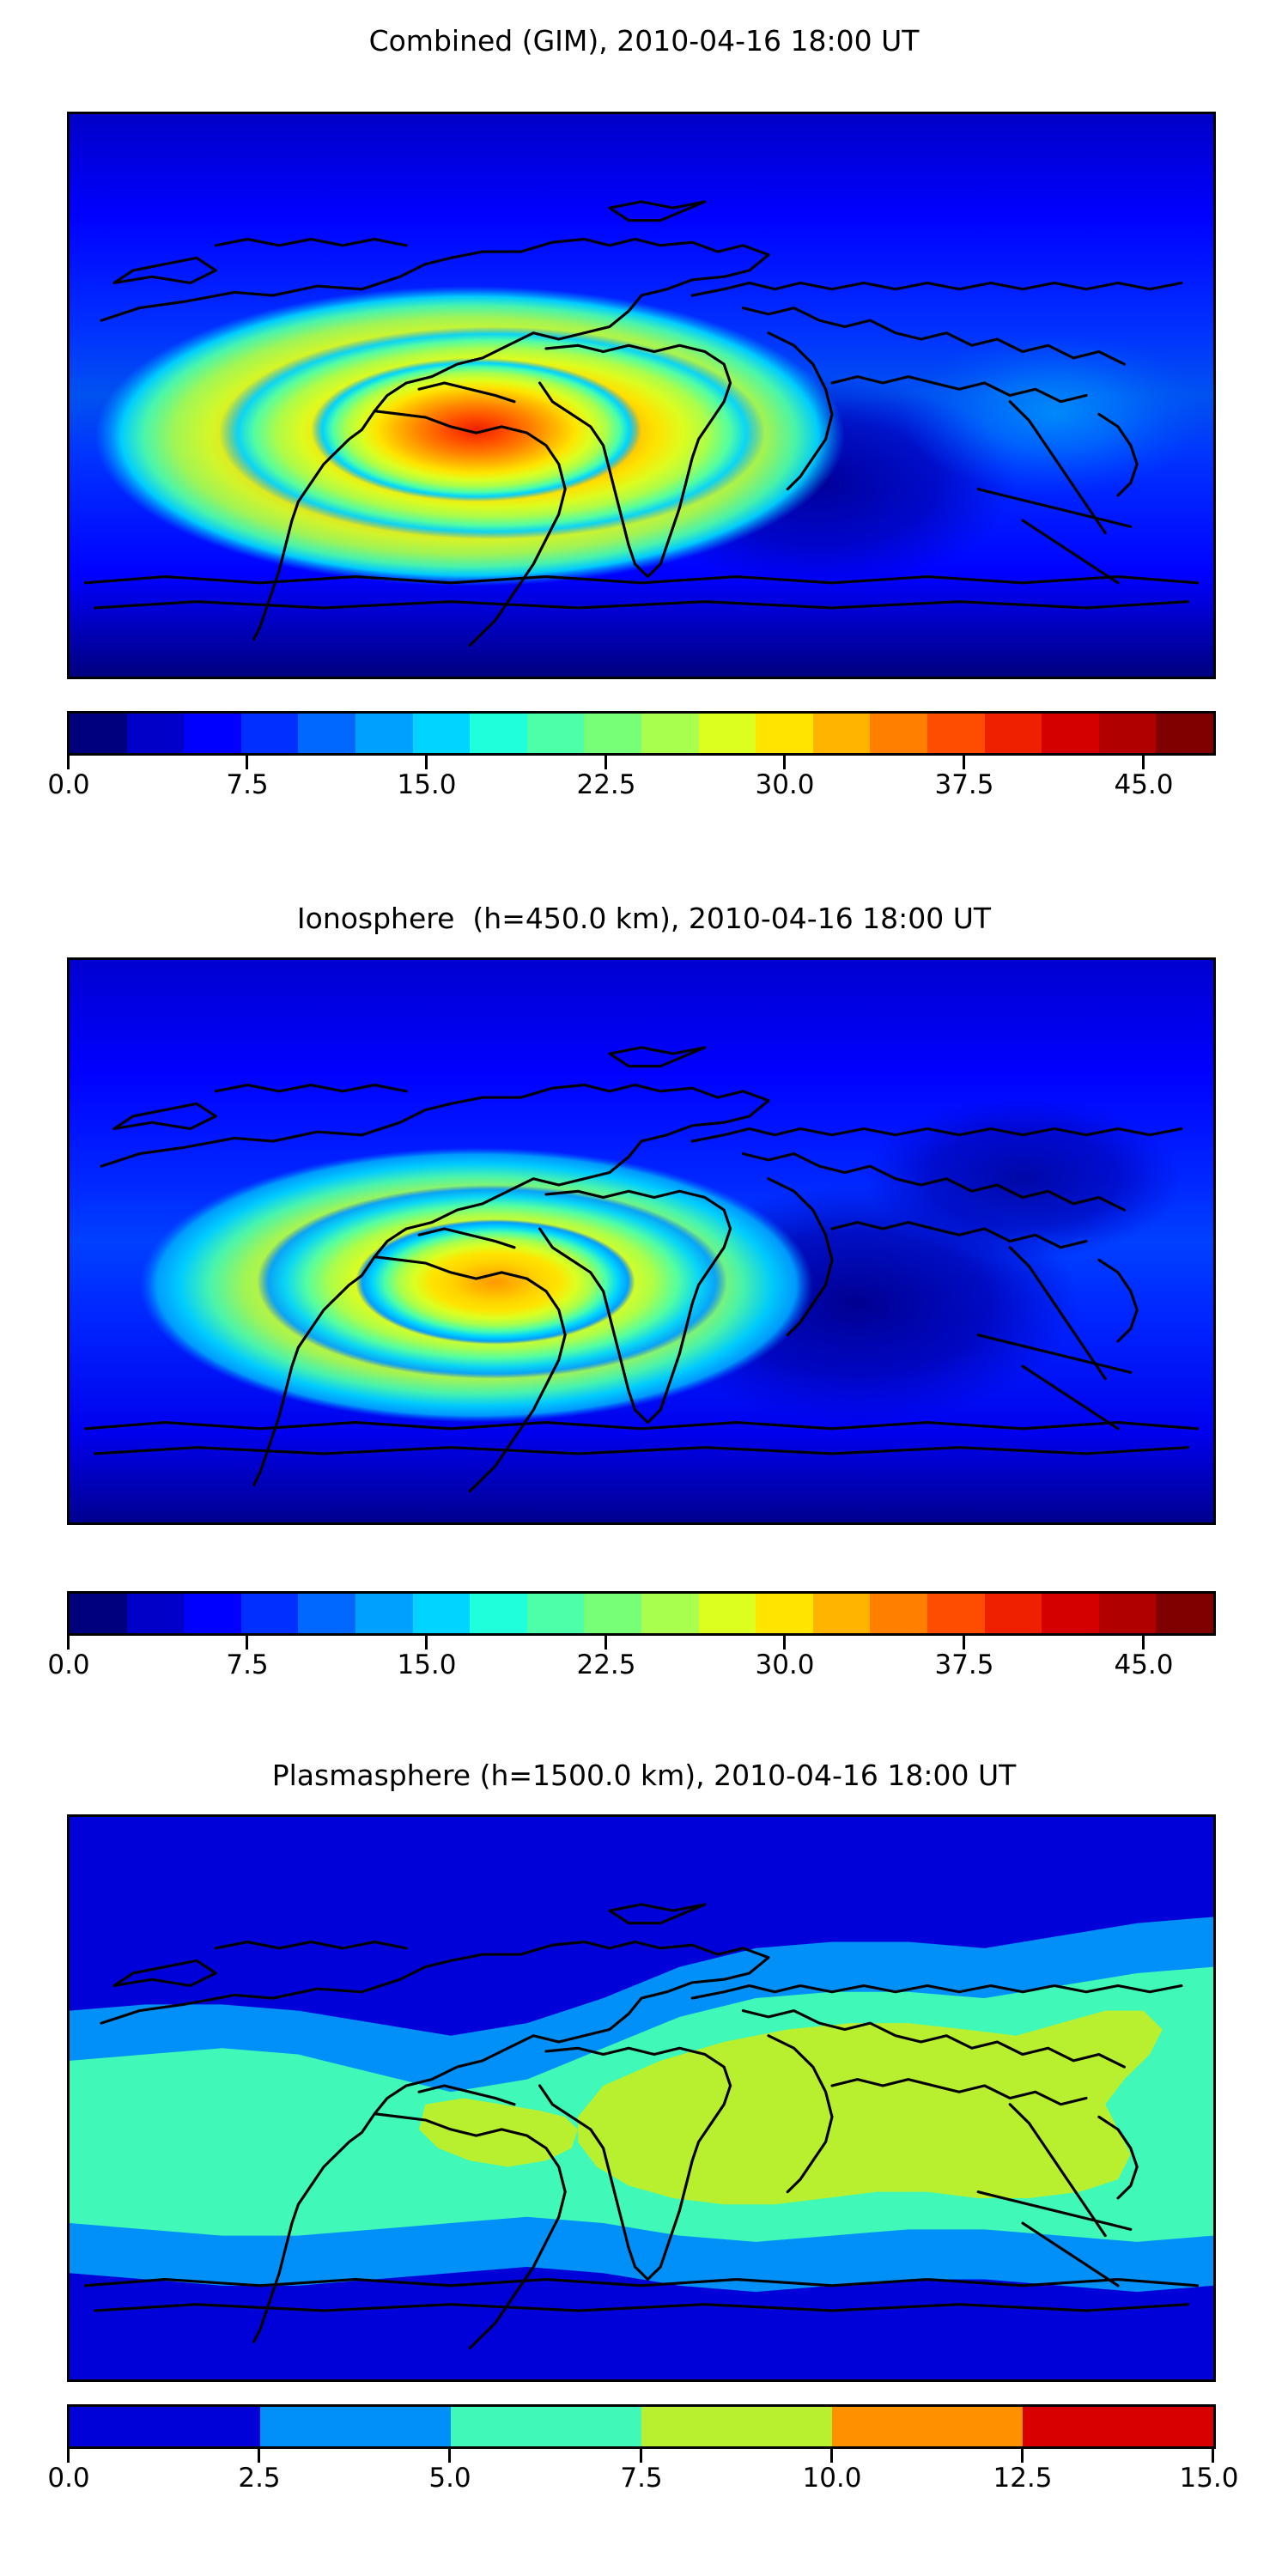 This screenshot has height=2576, width=1288. What do you see at coordinates (606, 1664) in the screenshot?
I see `cbar2-tick-3: 22.5` at bounding box center [606, 1664].